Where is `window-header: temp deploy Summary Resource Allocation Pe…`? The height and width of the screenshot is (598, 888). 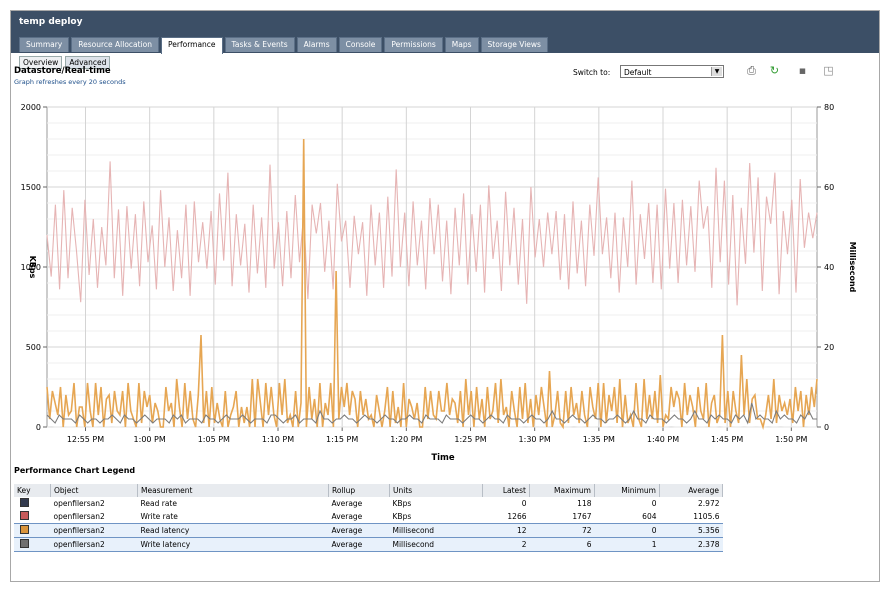 window-header: temp deploy Summary Resource Allocation Pe… is located at coordinates (445, 32).